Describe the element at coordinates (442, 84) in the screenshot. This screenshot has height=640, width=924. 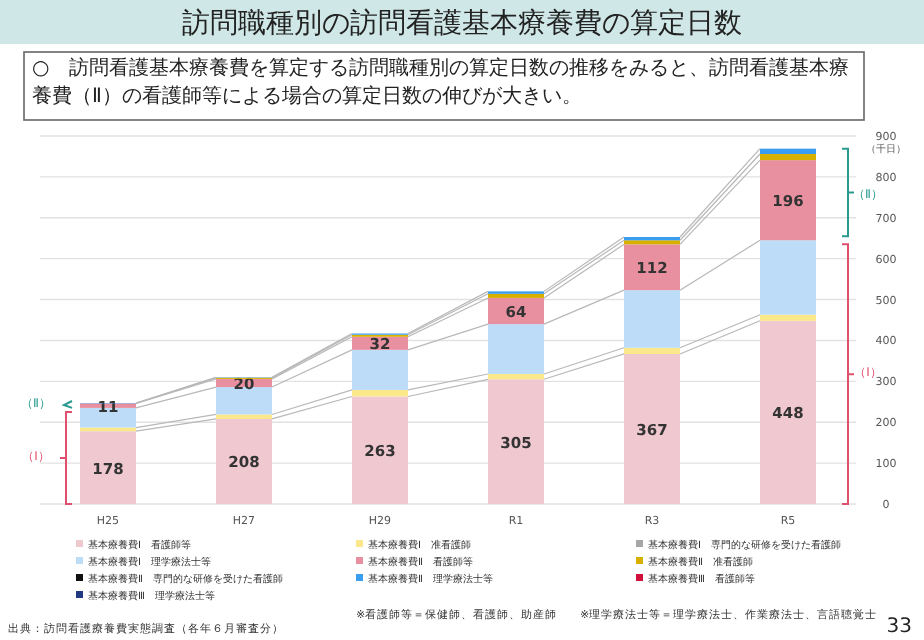
I see `chart-subtitle: ○ 訪問看護基本療養費を算定する訪問職種別の算定日数の推移をみると、訪問看護基本療養費（Ⅱ）の看護師等による場合の算定日数の伸びが大きい。` at that location.